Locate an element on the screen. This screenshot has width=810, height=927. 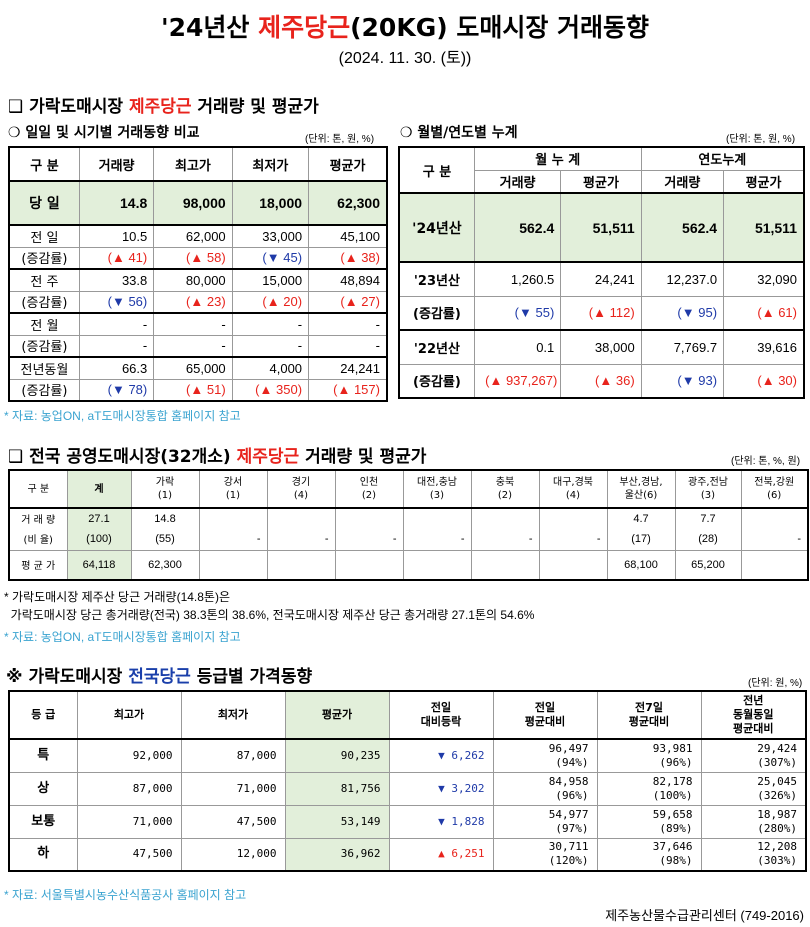
table-row: 평 균 가 64,118 62,300 68,100 65,200 is located at coordinates (408, 565).